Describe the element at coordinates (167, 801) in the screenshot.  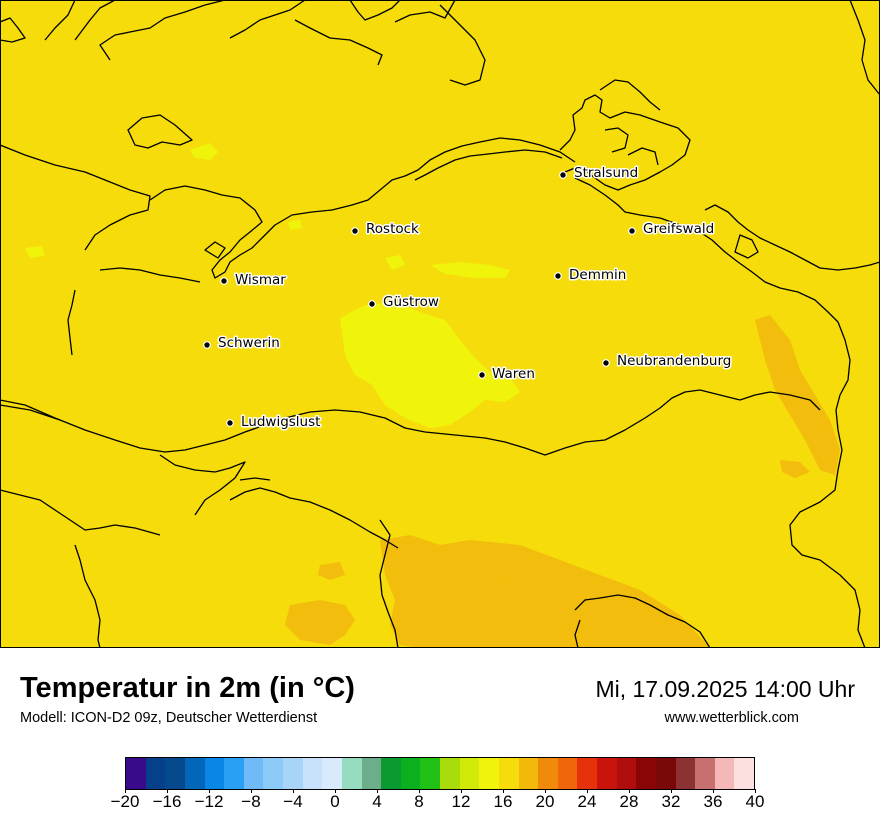
I see `tick-label: −16` at that location.